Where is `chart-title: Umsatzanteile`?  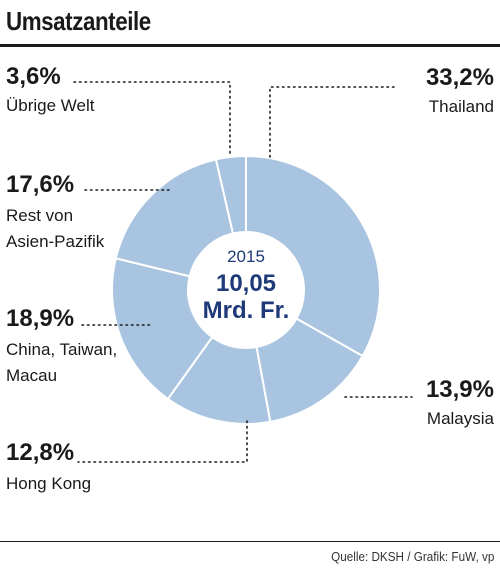
chart-title: Umsatzanteile is located at coordinates (78, 21).